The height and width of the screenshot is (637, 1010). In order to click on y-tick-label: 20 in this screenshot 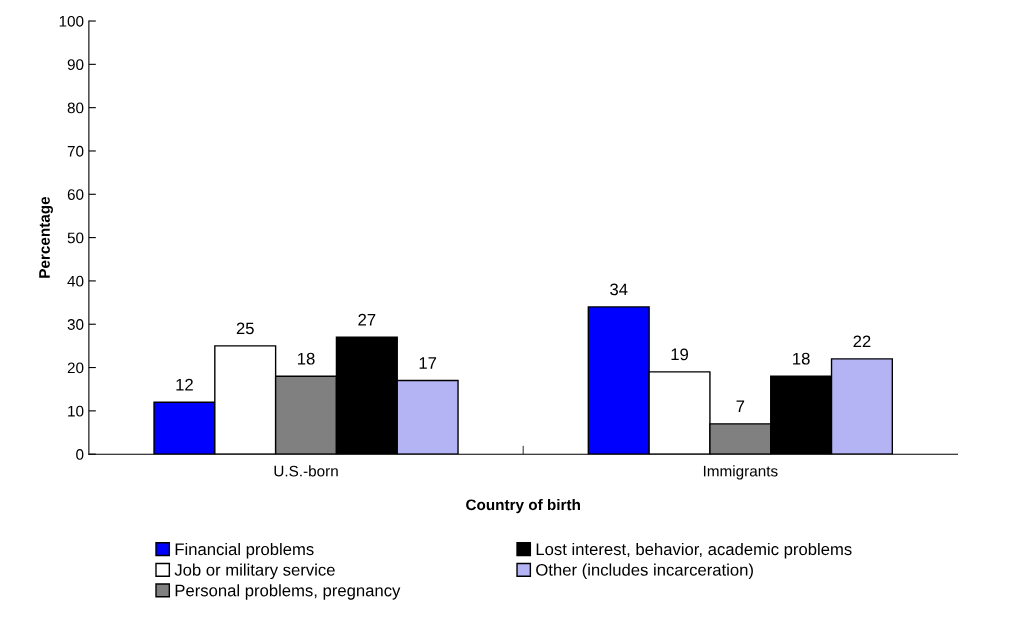, I will do `click(75, 368)`.